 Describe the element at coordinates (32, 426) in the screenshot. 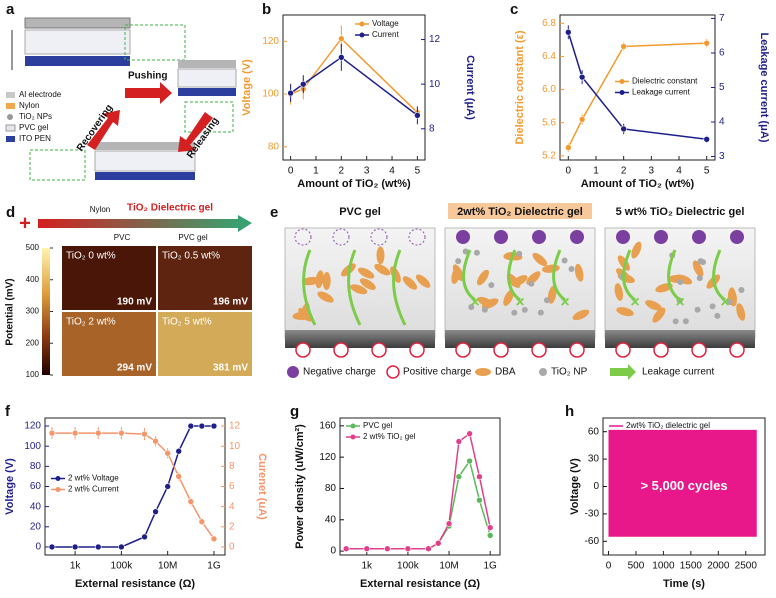

I see `y-tick-label: 120` at that location.